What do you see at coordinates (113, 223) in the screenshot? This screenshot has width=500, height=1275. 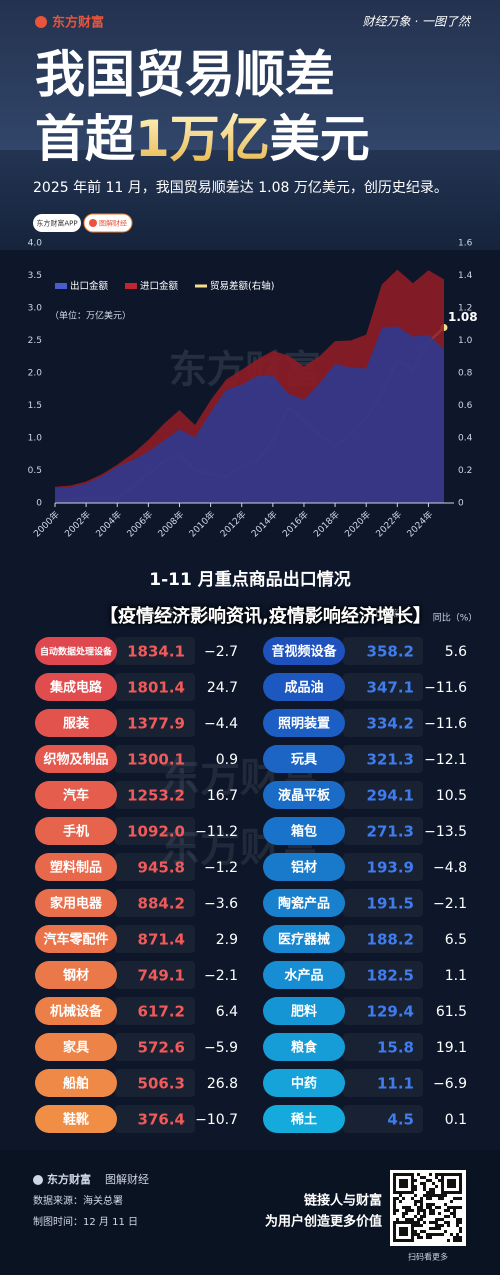 I see `button-label: 图解财经` at bounding box center [113, 223].